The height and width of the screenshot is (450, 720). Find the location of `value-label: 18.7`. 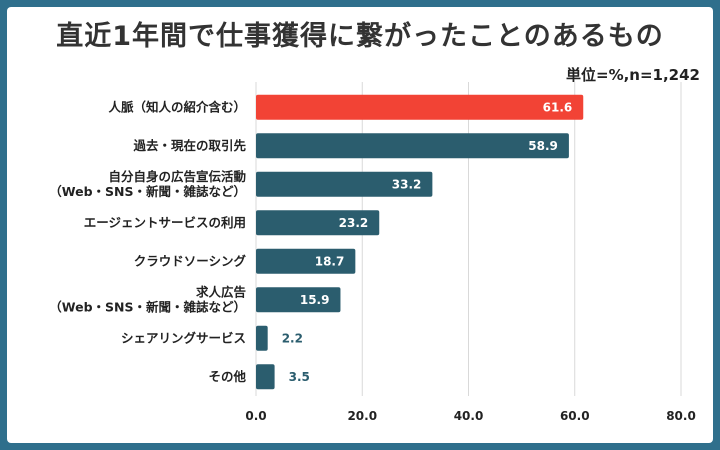

value-label: 18.7 is located at coordinates (330, 261).